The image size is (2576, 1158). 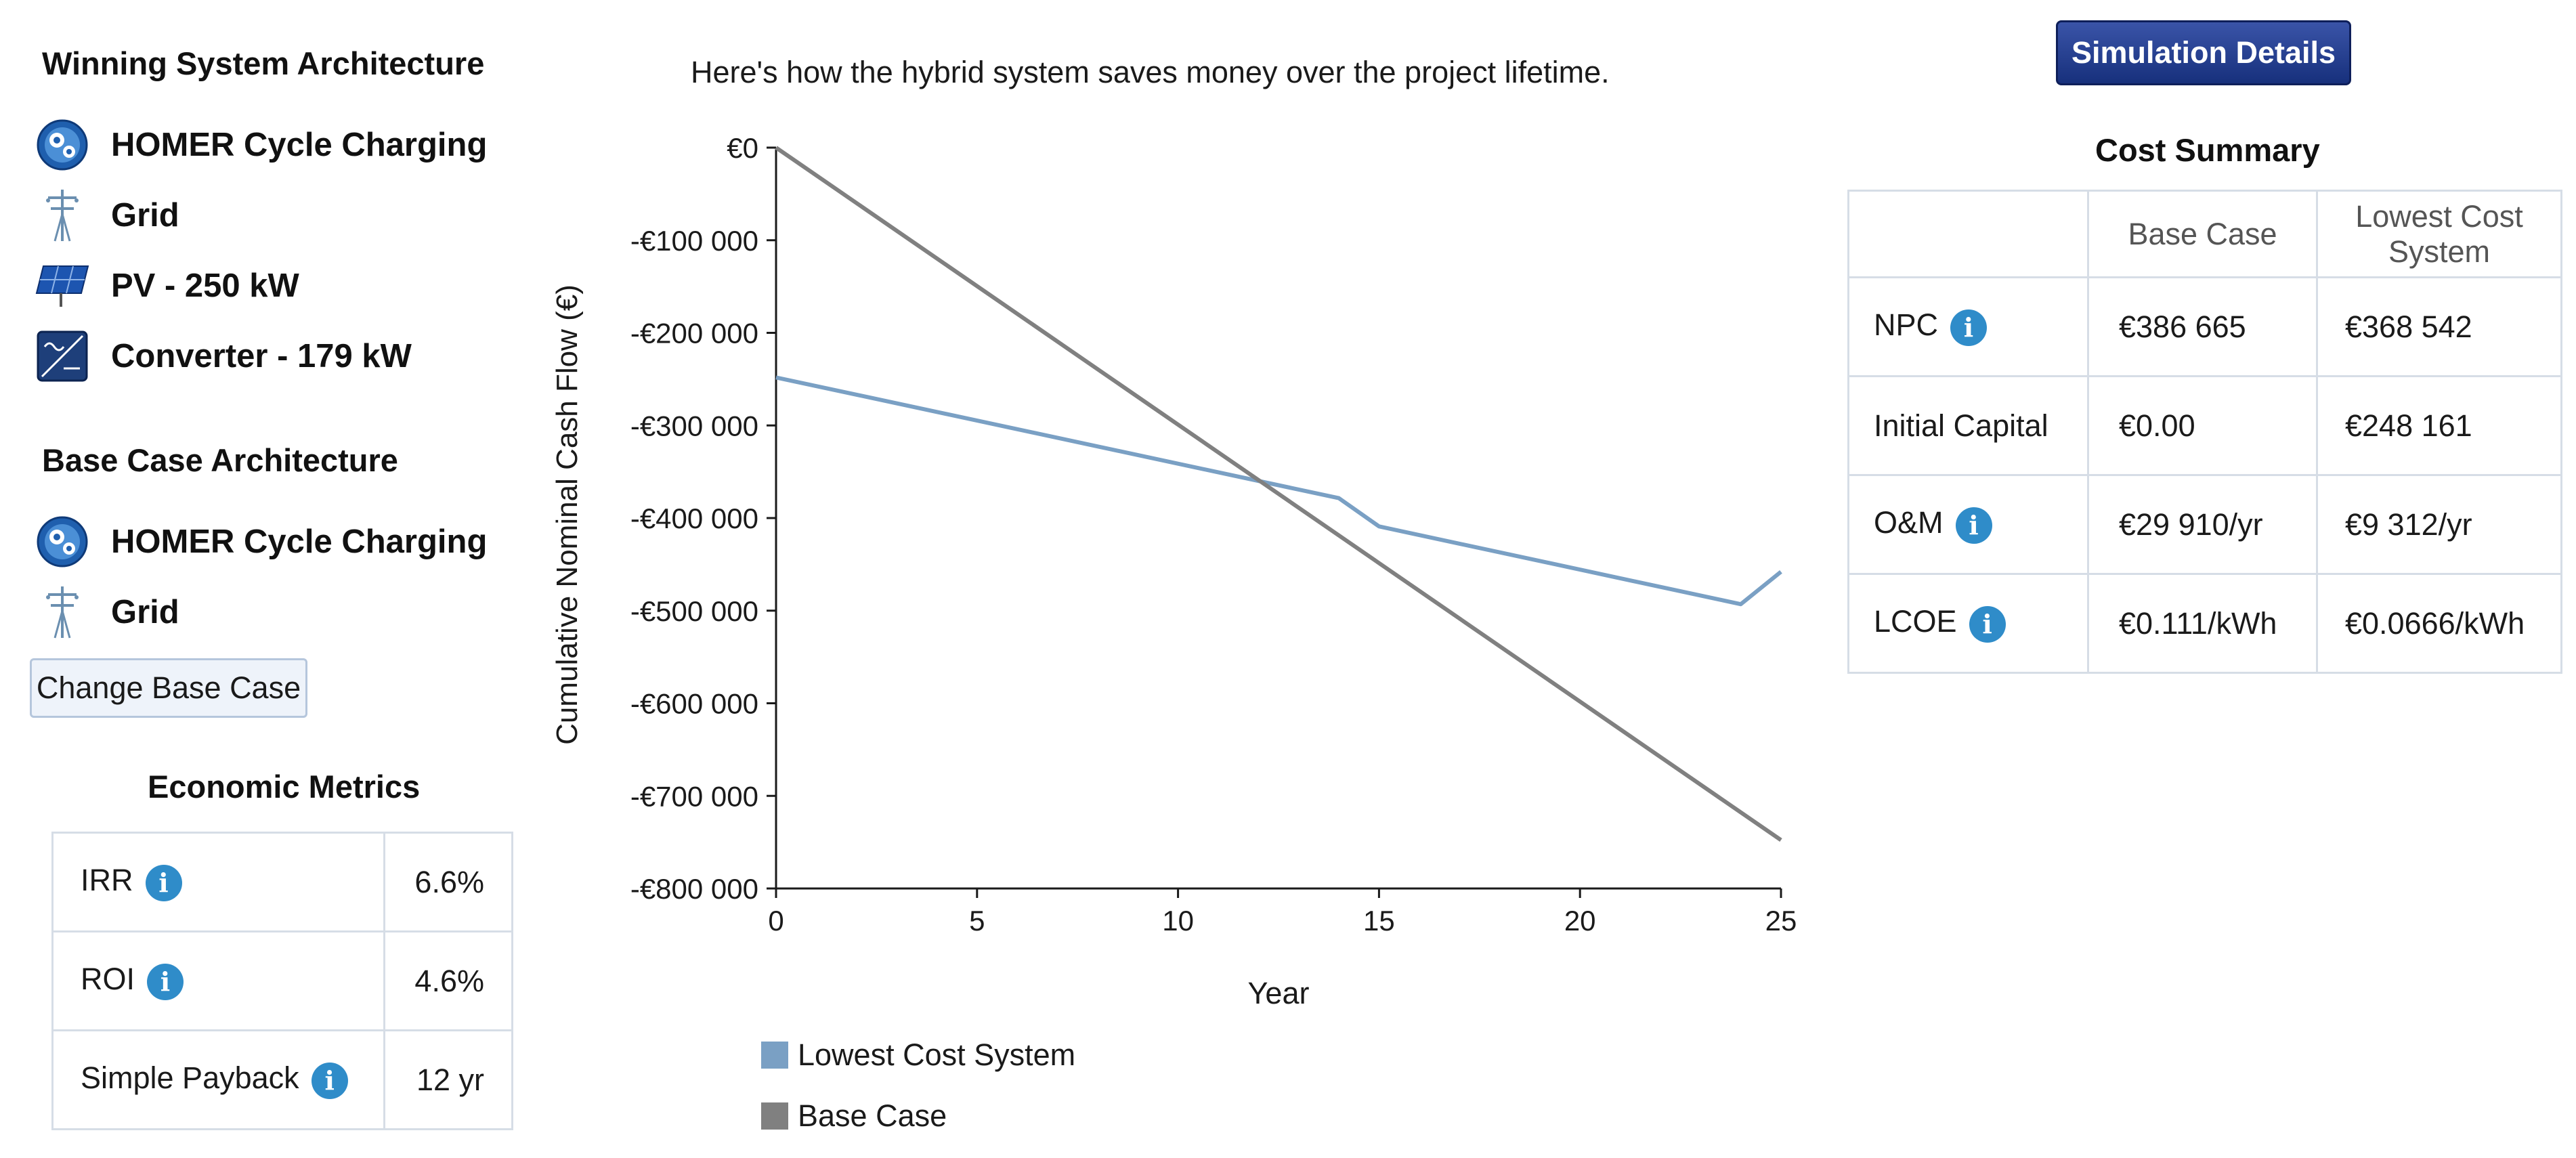 What do you see at coordinates (2207, 150) in the screenshot?
I see `cost-summary-title: Cost Summary` at bounding box center [2207, 150].